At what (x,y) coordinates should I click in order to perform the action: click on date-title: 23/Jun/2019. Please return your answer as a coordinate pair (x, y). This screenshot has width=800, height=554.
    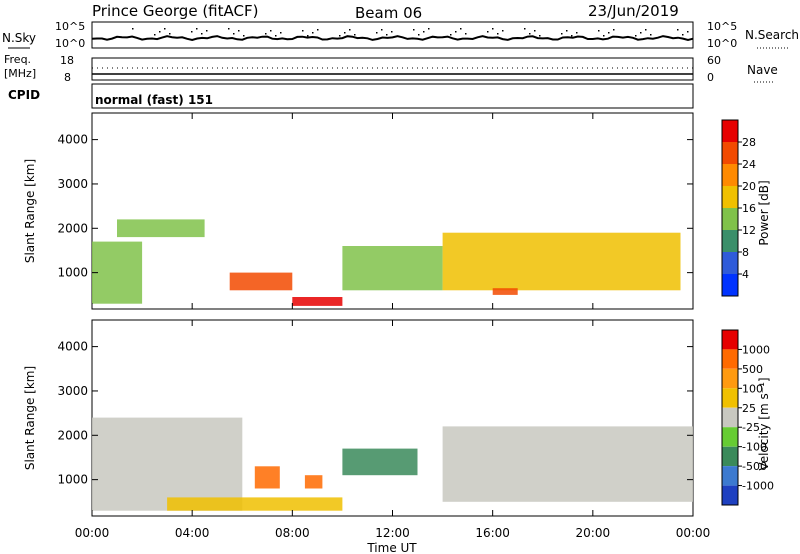
    Looking at the image, I should click on (633, 11).